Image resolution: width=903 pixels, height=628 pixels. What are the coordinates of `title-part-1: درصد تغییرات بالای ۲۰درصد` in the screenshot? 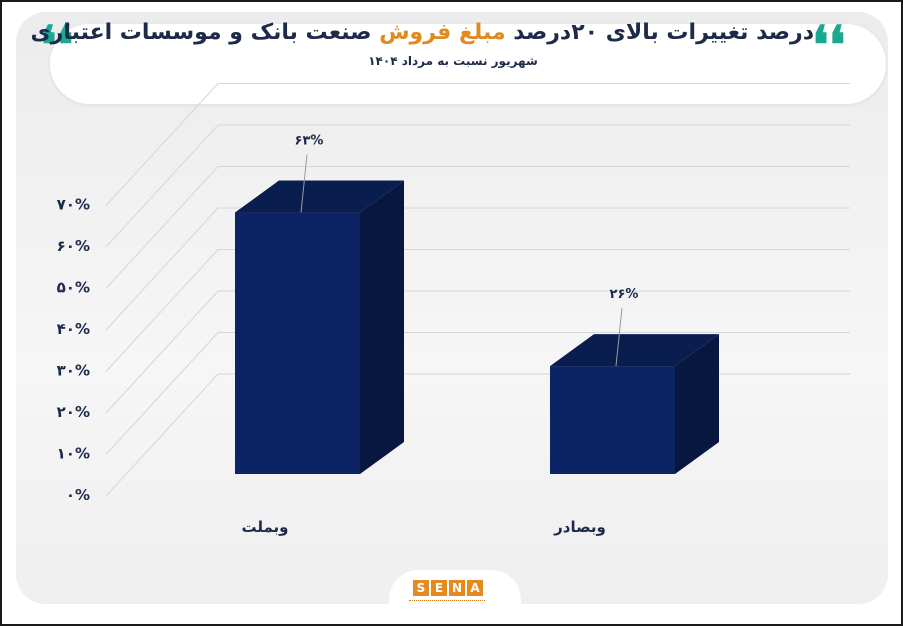 It's located at (663, 32).